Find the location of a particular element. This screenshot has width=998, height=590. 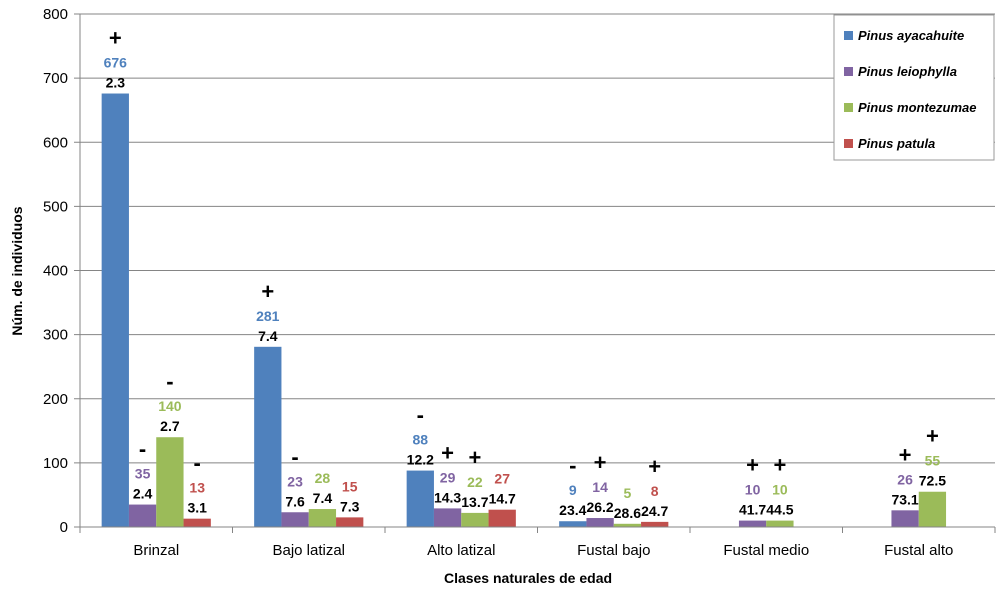

legend-entry: Pinus ayacahuite is located at coordinates (911, 35).